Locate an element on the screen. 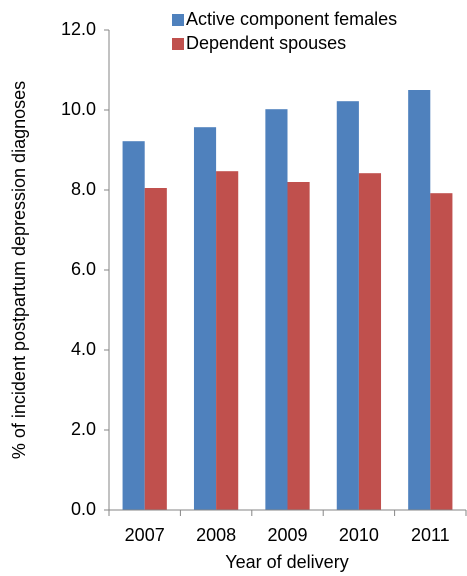 The image size is (467, 576). y-tick-label: 10.0 is located at coordinates (78, 109).